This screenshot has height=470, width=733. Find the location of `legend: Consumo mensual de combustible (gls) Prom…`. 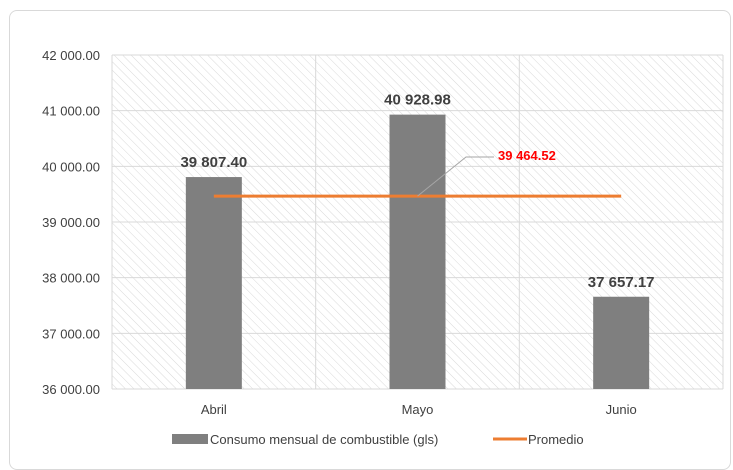

legend: Consumo mensual de combustible (gls) Prom… is located at coordinates (378, 439).